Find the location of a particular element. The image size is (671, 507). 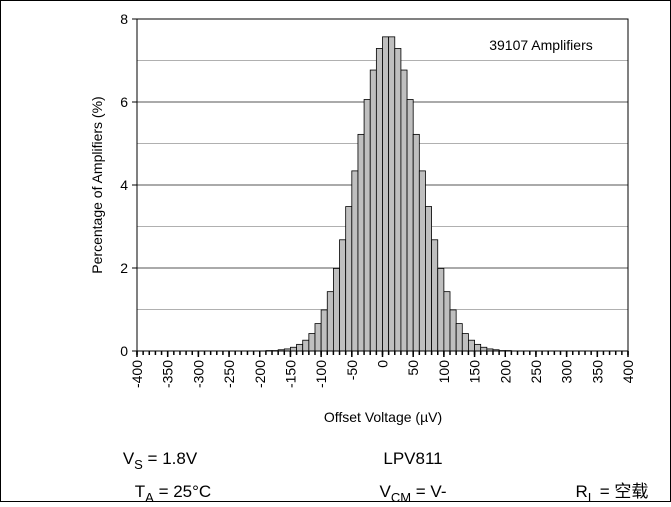

annotation: 39107 Amplifiers is located at coordinates (541, 45).